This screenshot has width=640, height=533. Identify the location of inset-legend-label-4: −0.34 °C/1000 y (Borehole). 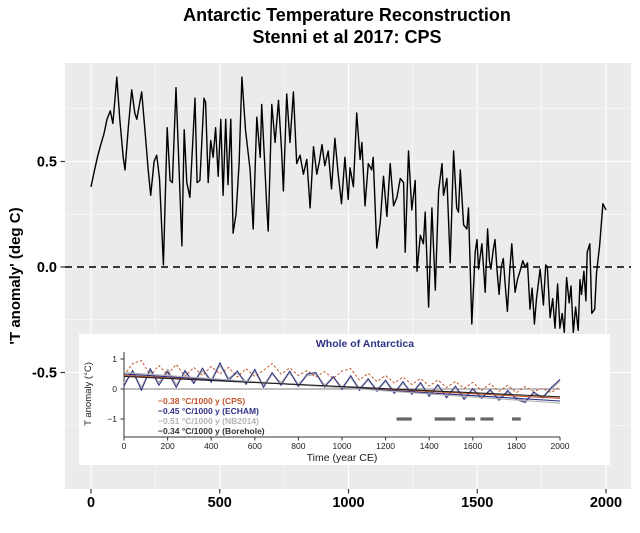
(211, 431).